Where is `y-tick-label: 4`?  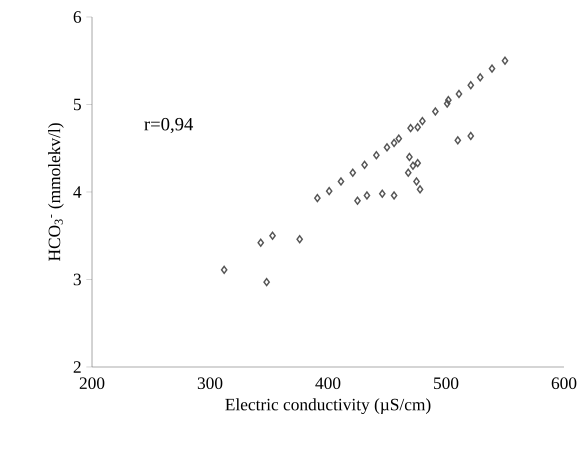 y-tick-label: 4 is located at coordinates (77, 192).